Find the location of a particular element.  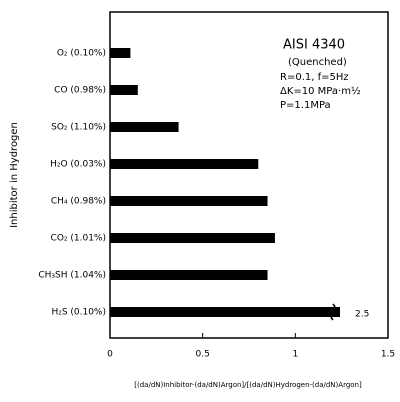

y-tick-label: CO₂ (1.01%) is located at coordinates (78, 239).